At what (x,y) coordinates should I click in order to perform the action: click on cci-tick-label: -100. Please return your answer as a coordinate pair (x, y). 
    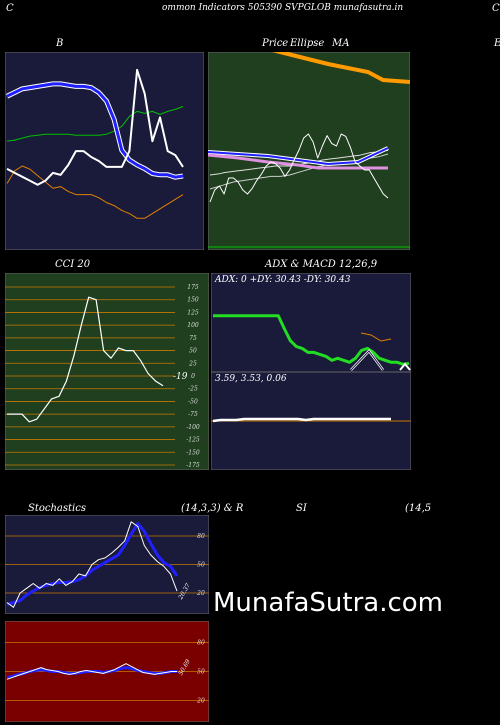
    Looking at the image, I should click on (193, 427).